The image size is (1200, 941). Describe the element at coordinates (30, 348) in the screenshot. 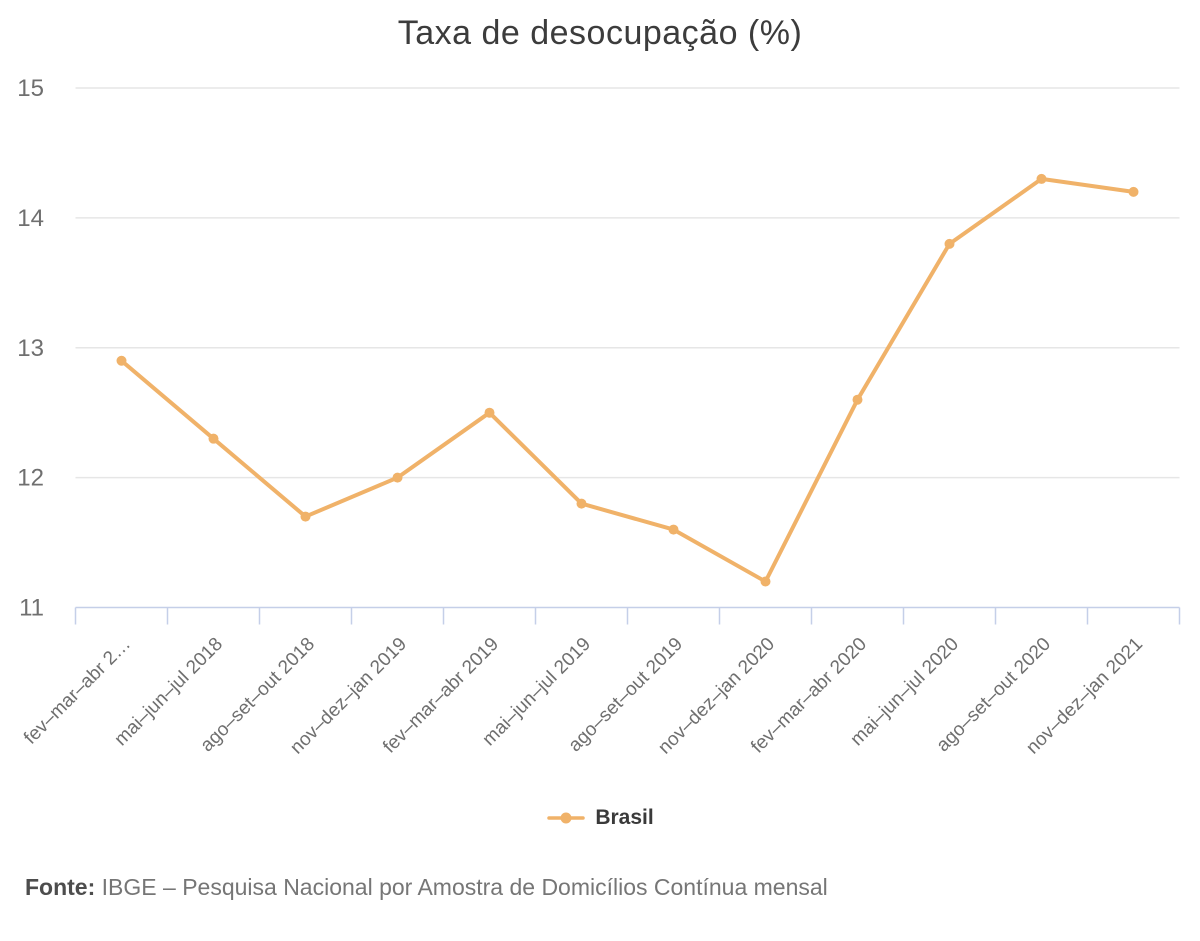

I see `y-axis-label: 13` at that location.